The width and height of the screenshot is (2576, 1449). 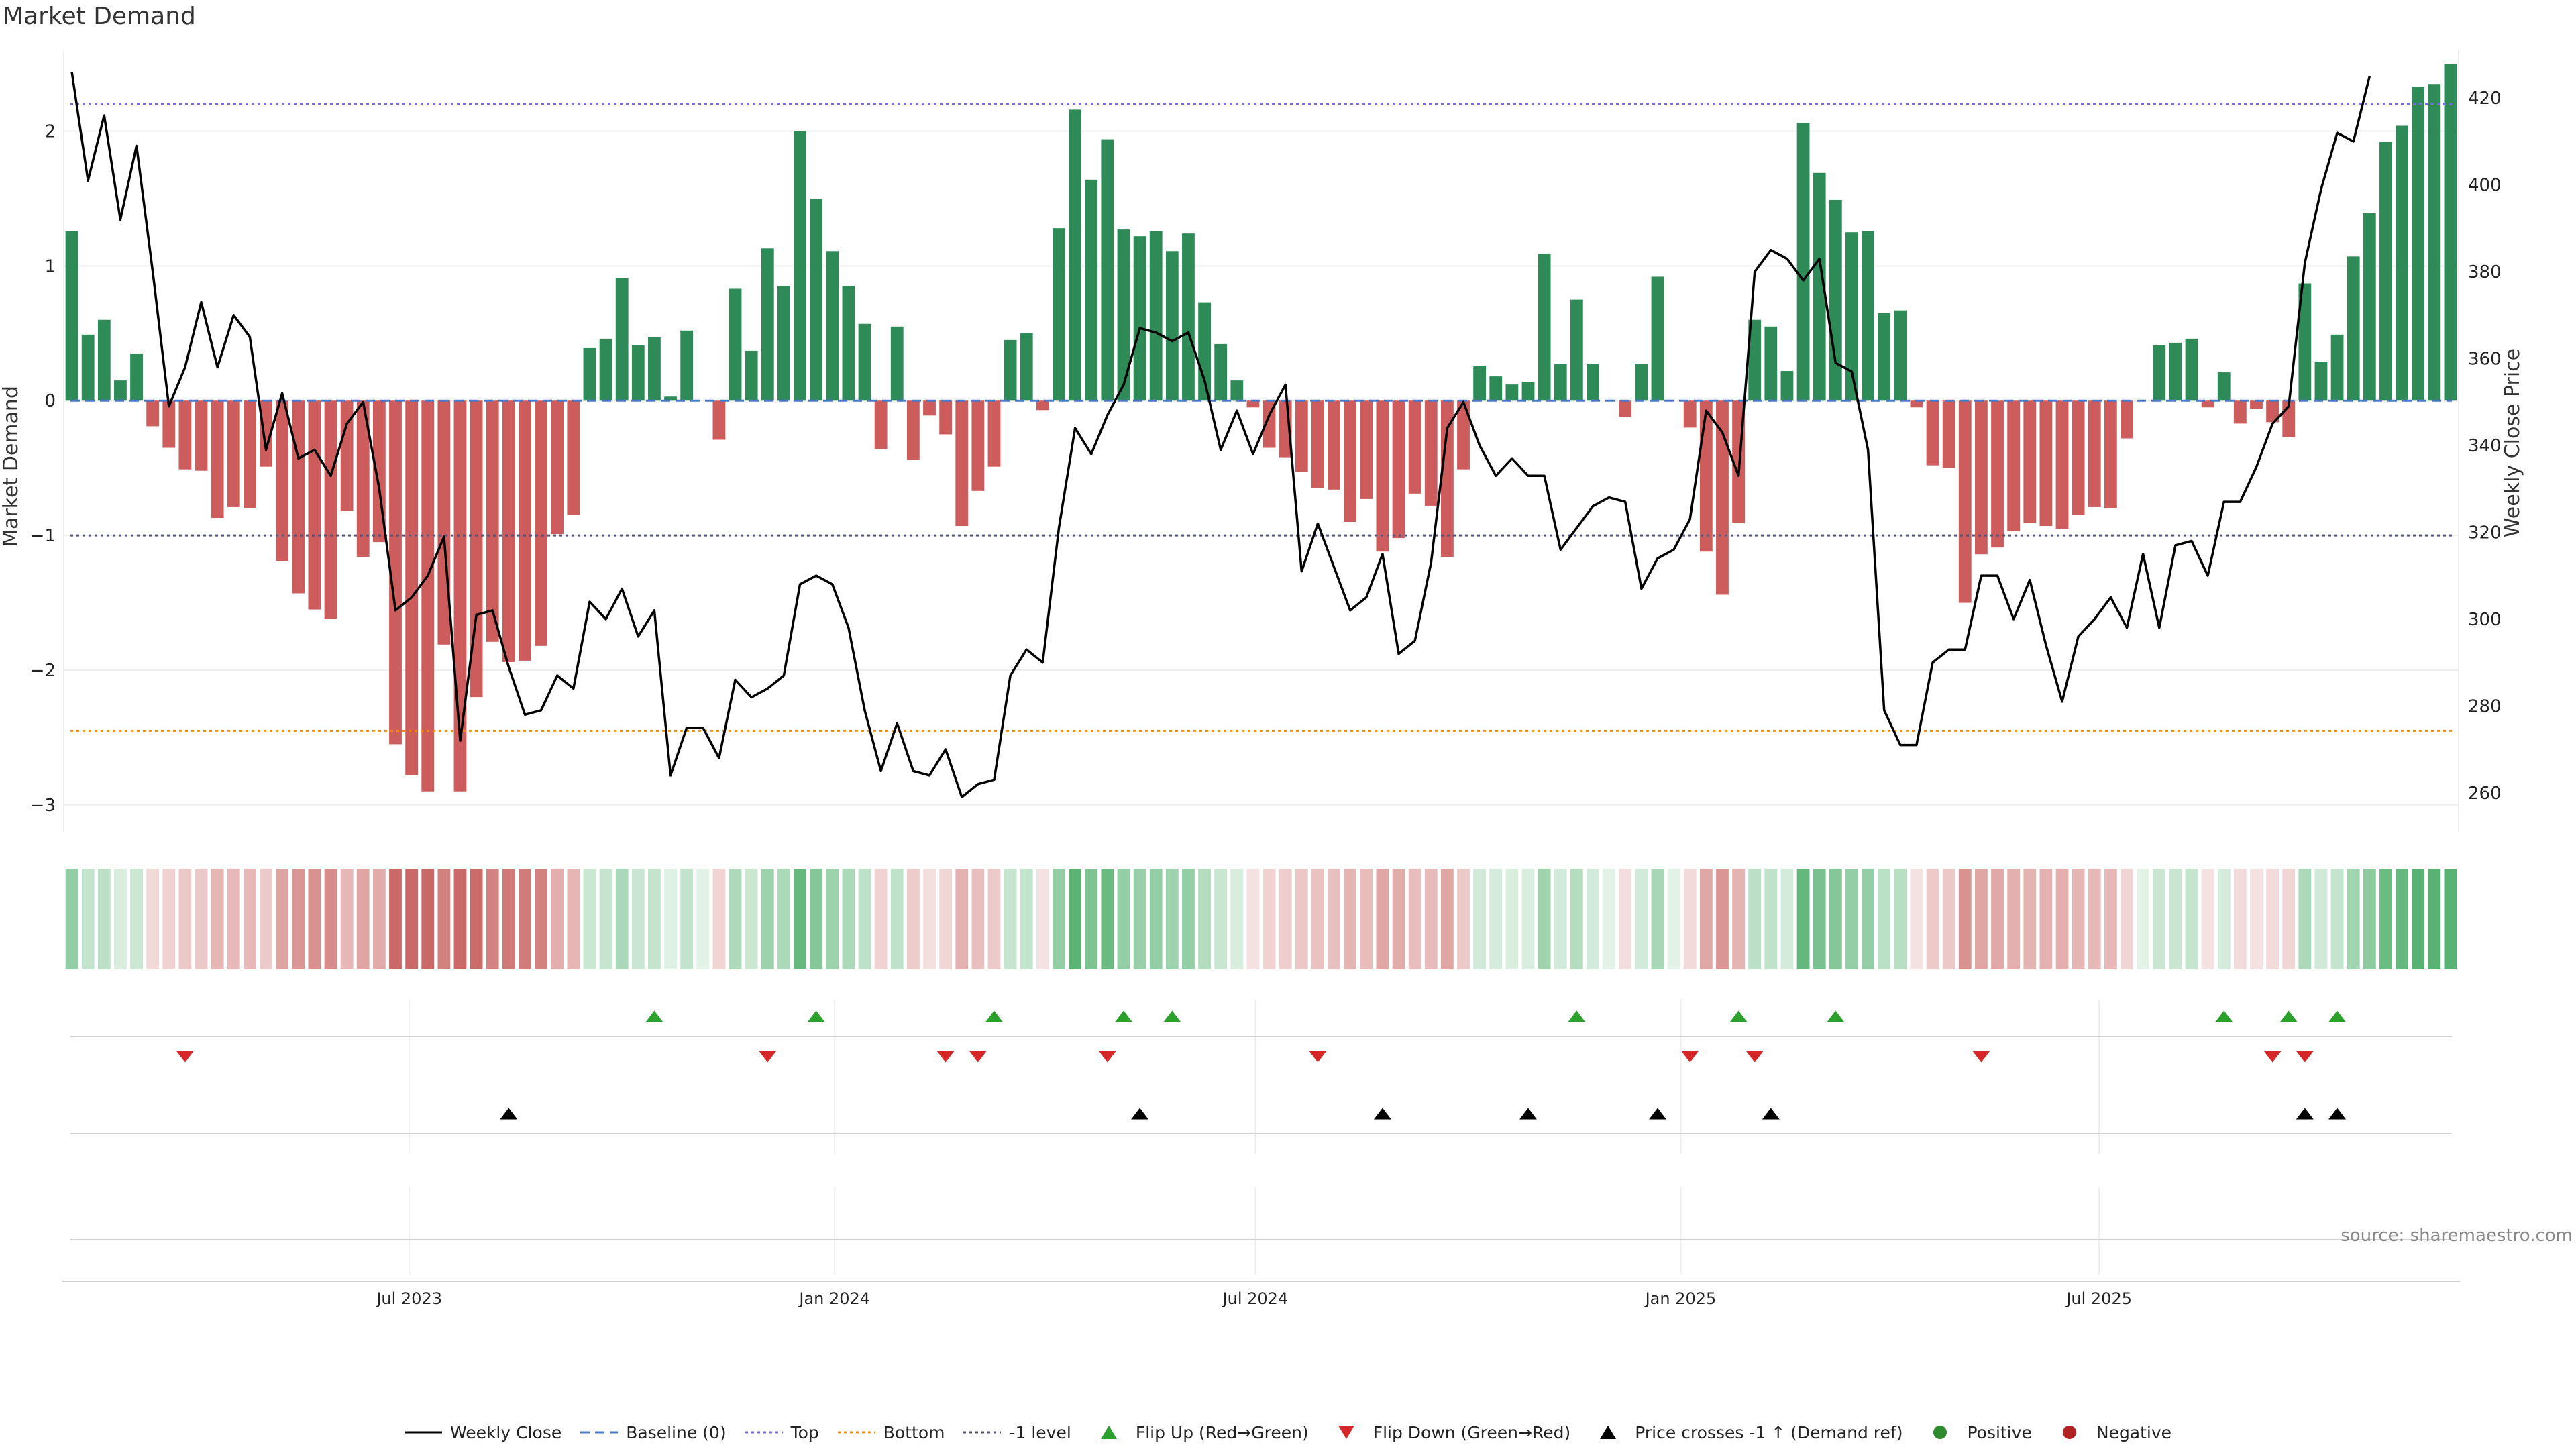 I want to click on line-swatch-icon, so click(x=423, y=1432).